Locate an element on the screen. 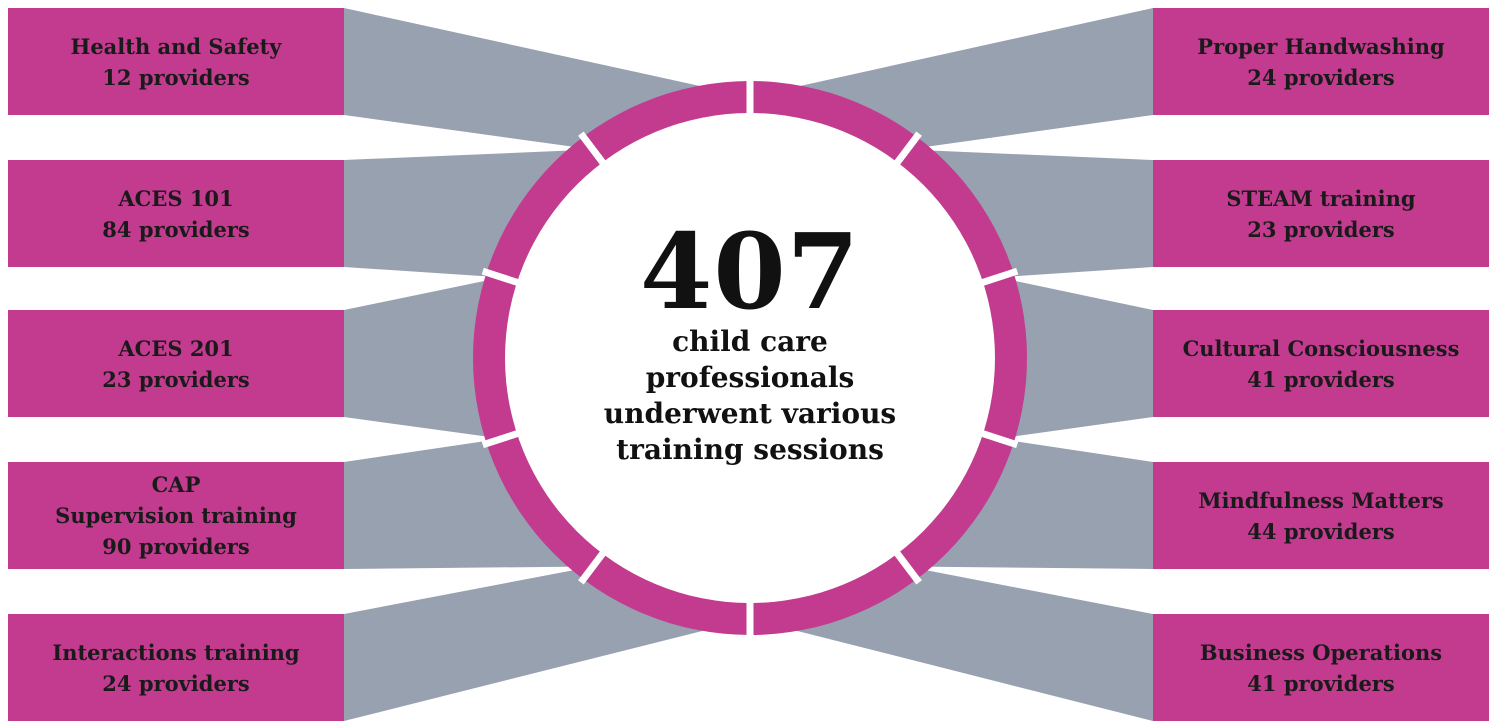 This screenshot has height=722, width=1500. training-box-mindfulness-matters: Mindfulness Matters 44 providers is located at coordinates (1321, 515).